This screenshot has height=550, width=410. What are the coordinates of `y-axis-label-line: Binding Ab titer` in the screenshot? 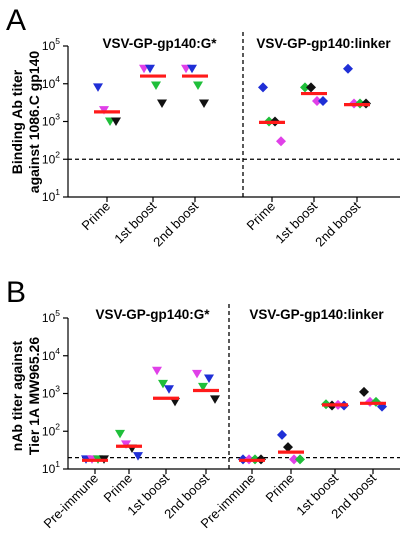 It's located at (17, 121).